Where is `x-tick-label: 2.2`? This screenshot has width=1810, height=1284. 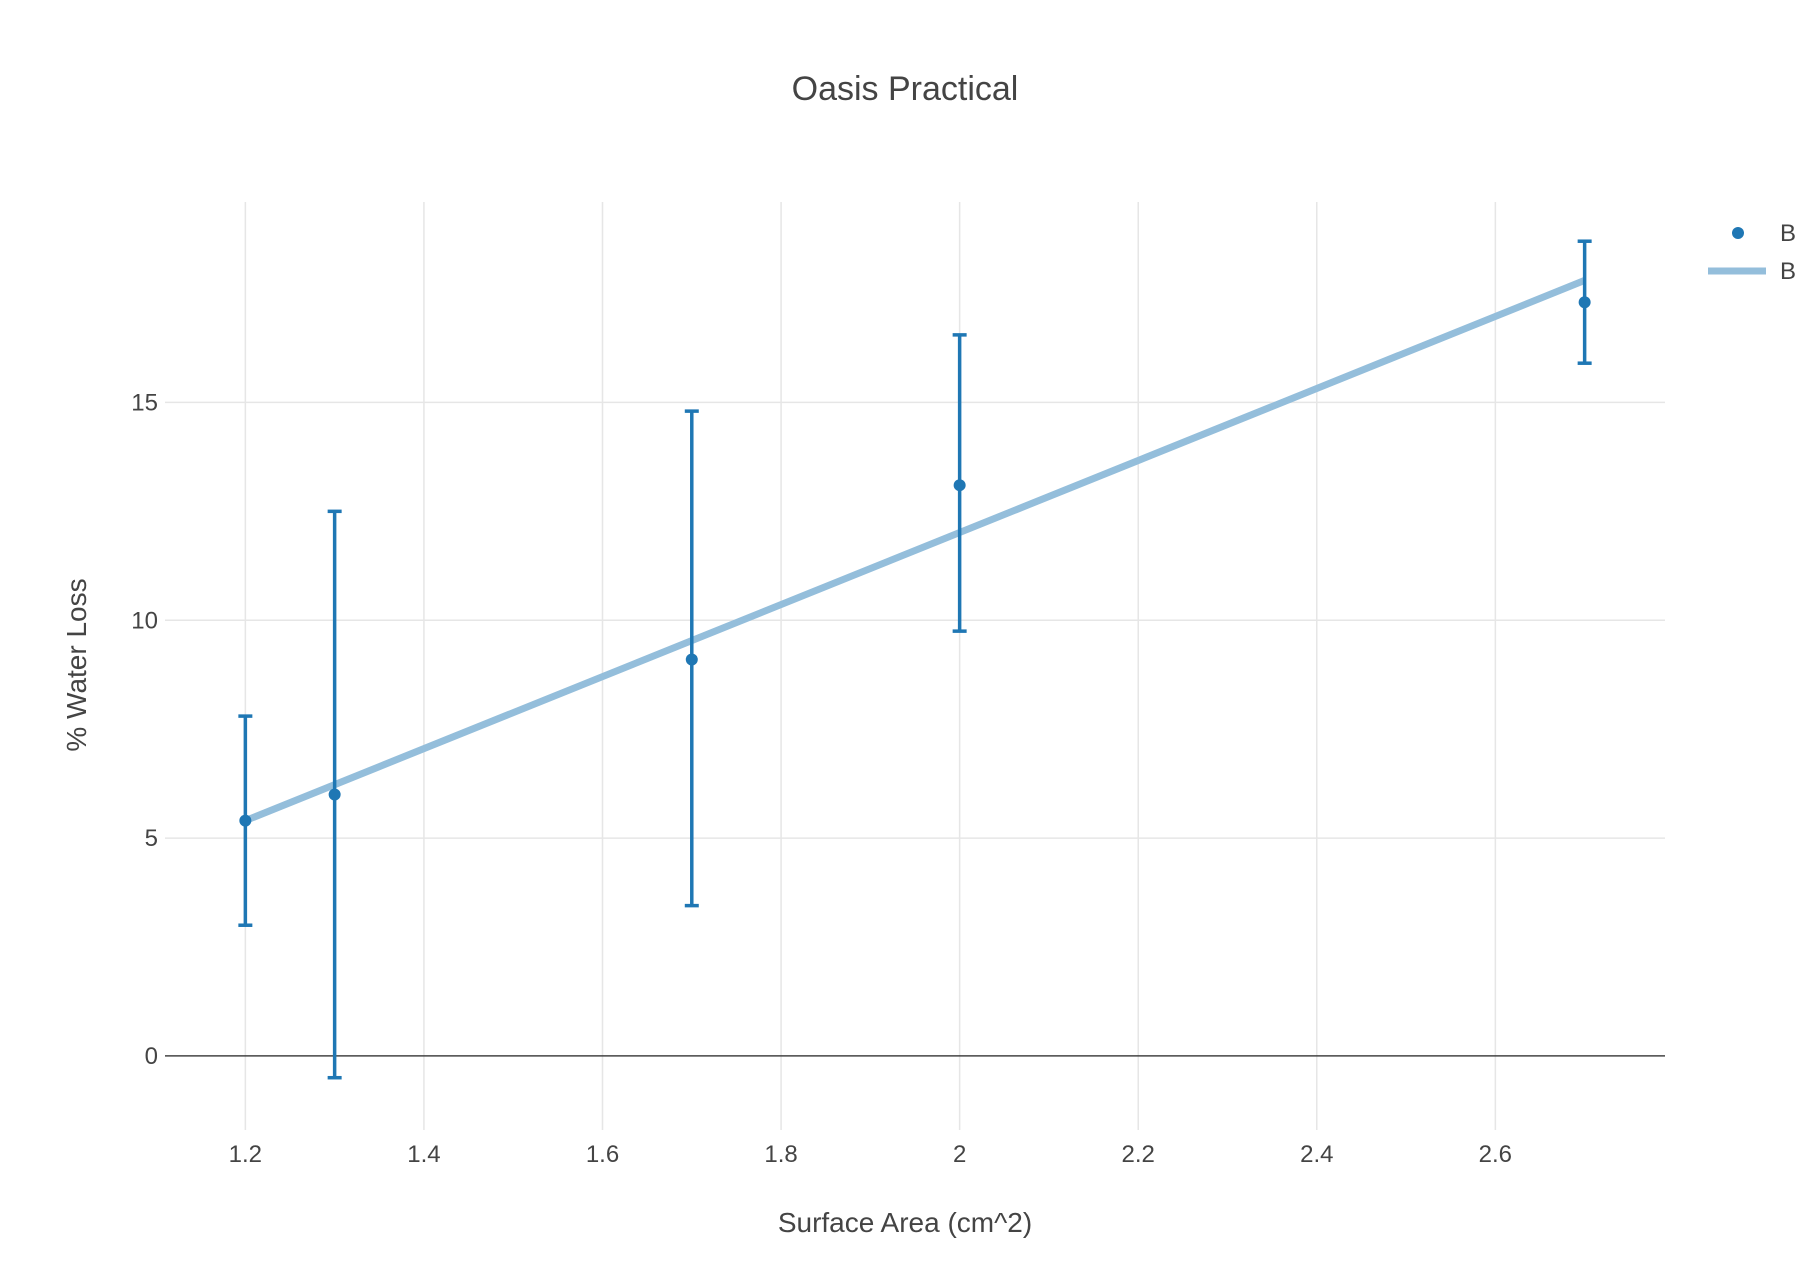
x-tick-label: 2.2 is located at coordinates (1138, 1154).